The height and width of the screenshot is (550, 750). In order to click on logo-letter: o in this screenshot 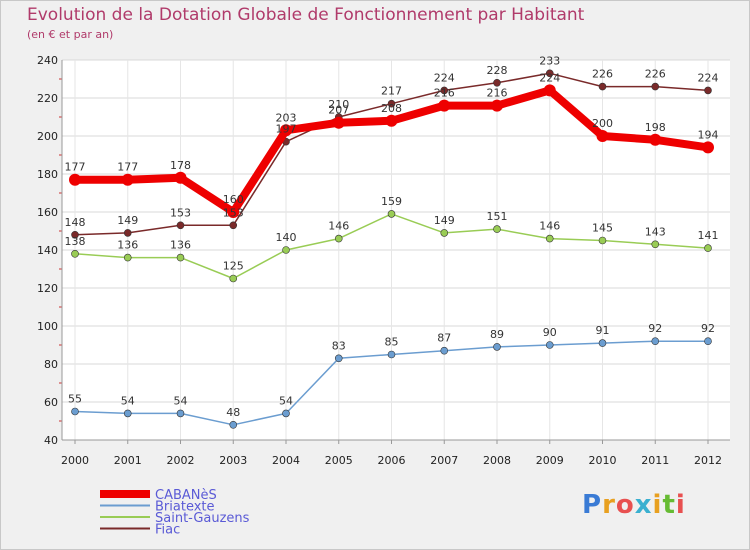, I will do `click(625, 505)`.